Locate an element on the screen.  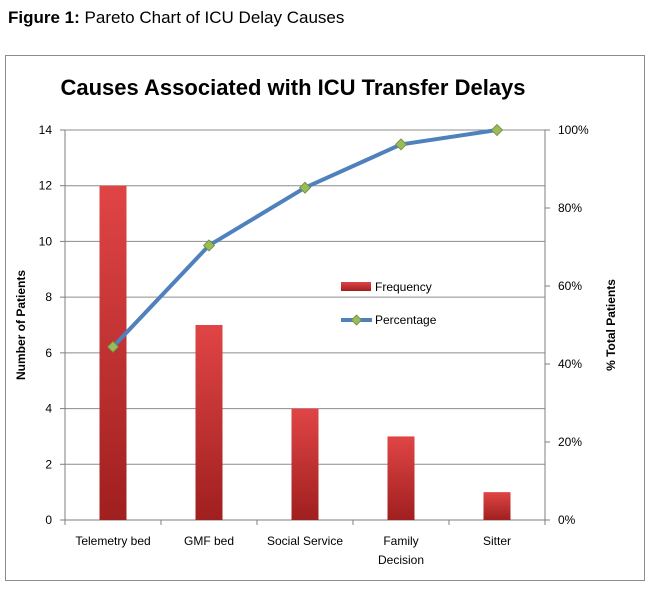
y2-tick-label: 40% is located at coordinates (570, 364).